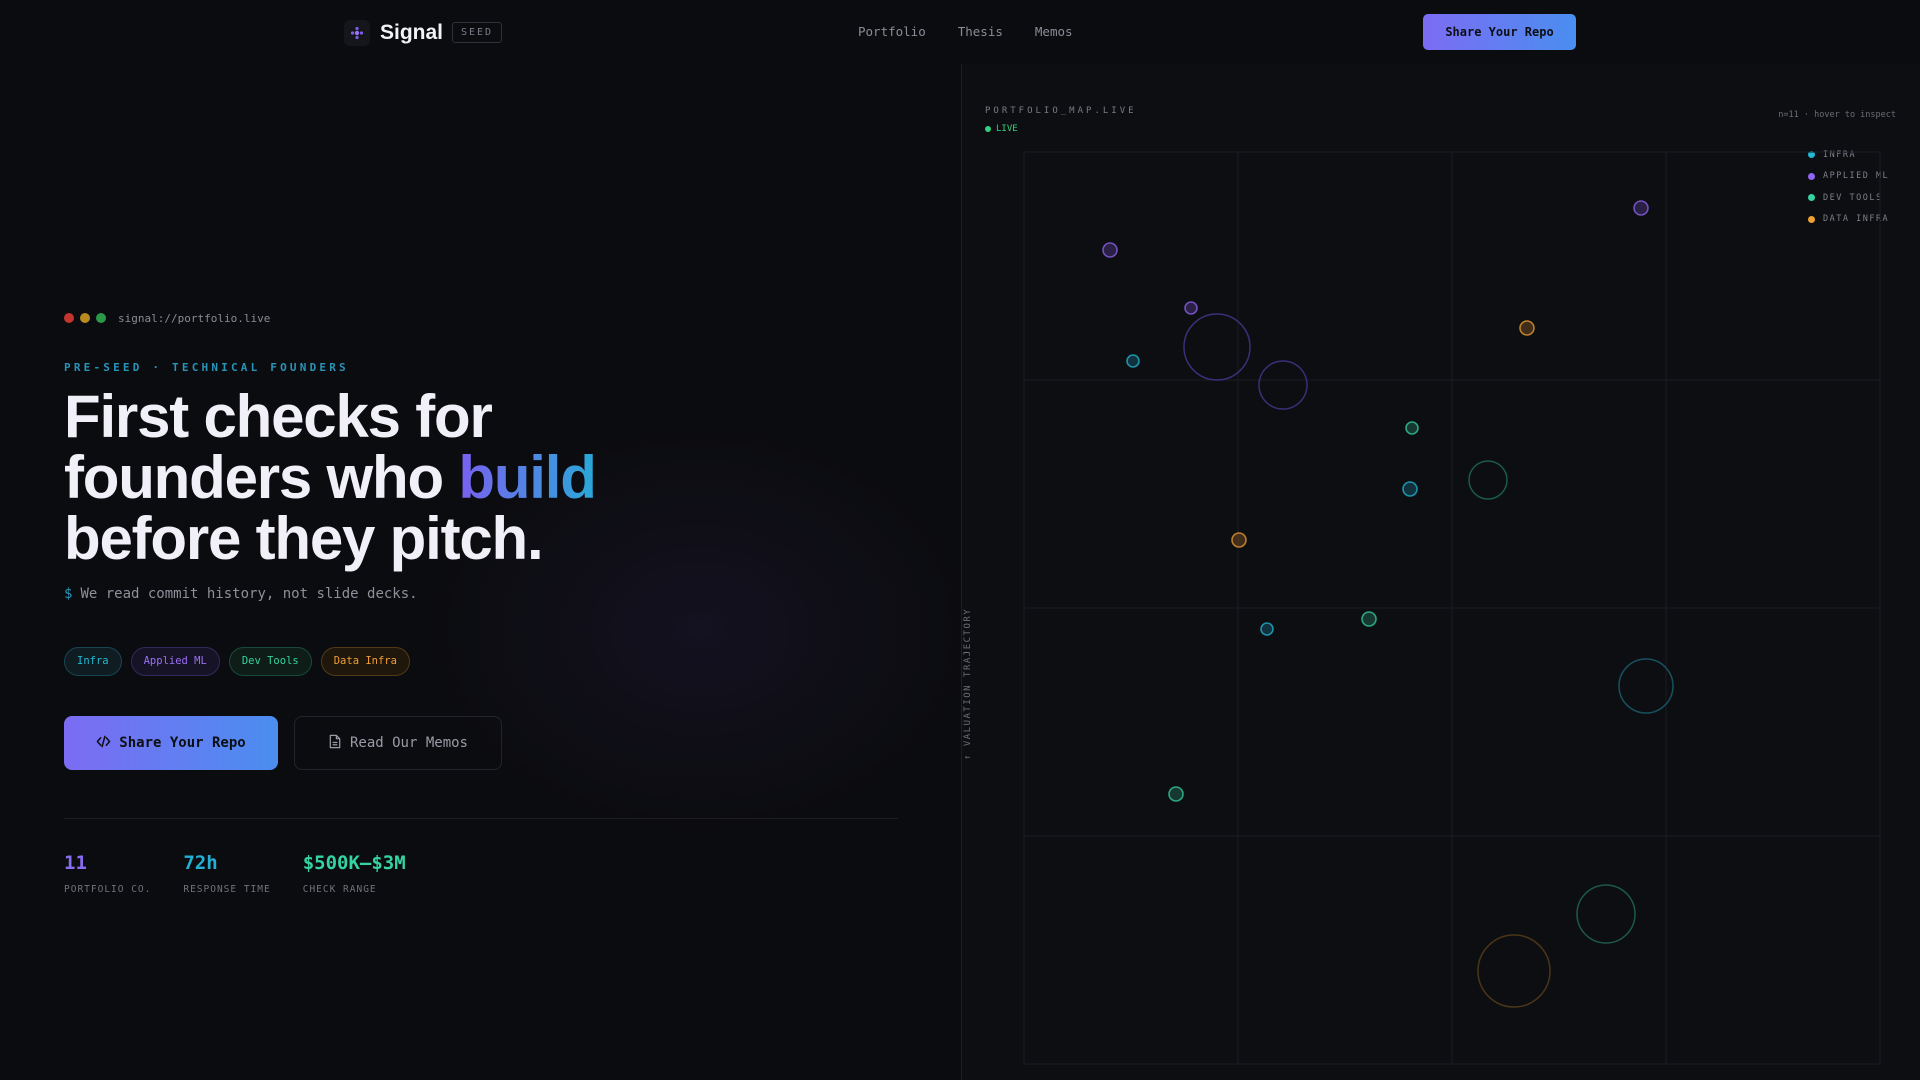 Image resolution: width=1920 pixels, height=1080 pixels. Describe the element at coordinates (249, 594) in the screenshot. I see `subline-text: We read commit history, not slide decks.` at that location.